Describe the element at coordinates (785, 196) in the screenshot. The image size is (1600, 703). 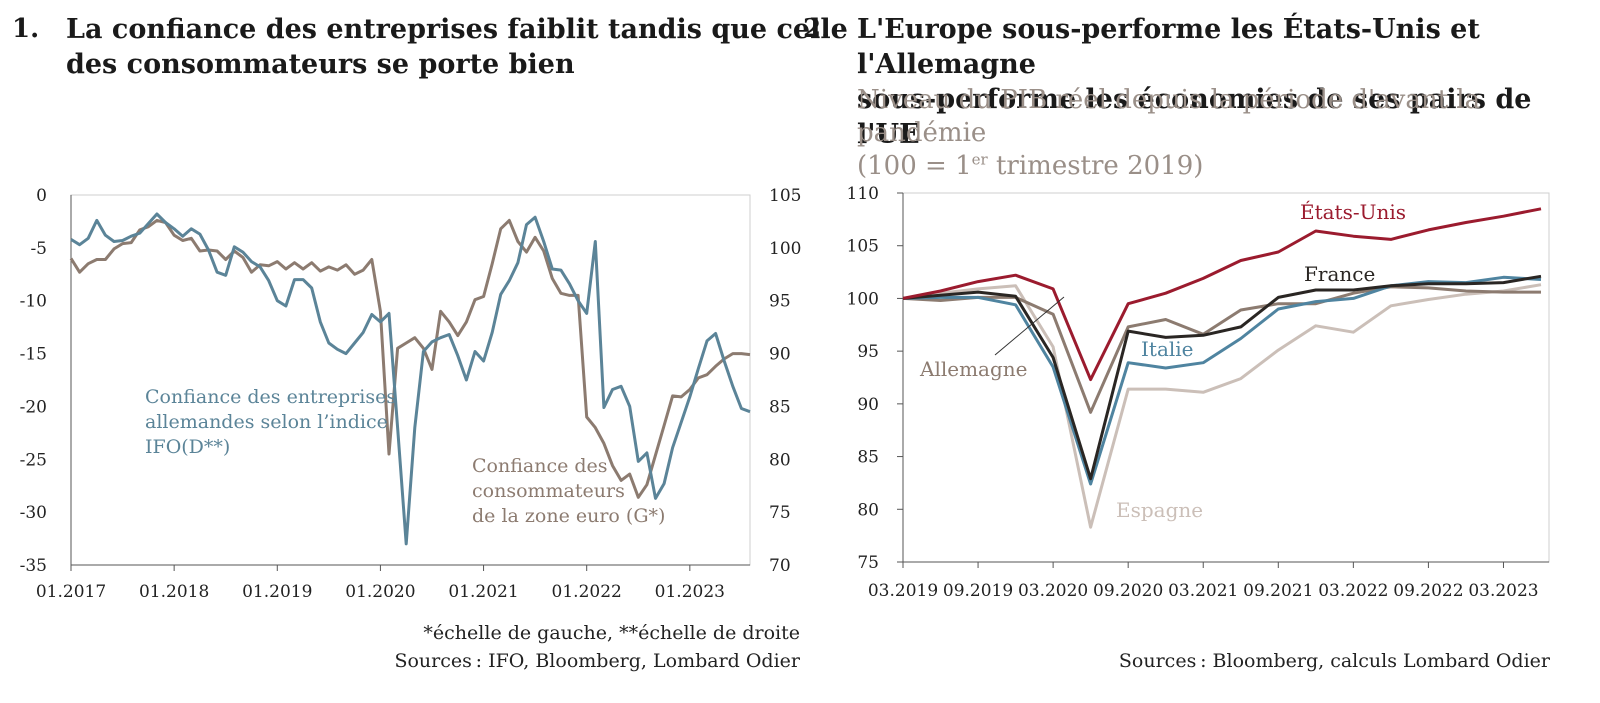
I see `chart1-y-right-tick-label: 105` at that location.